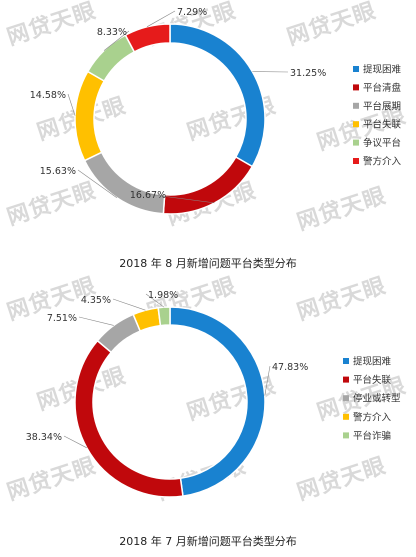  I want to click on slice-value-label: 4.35%, so click(96, 300).